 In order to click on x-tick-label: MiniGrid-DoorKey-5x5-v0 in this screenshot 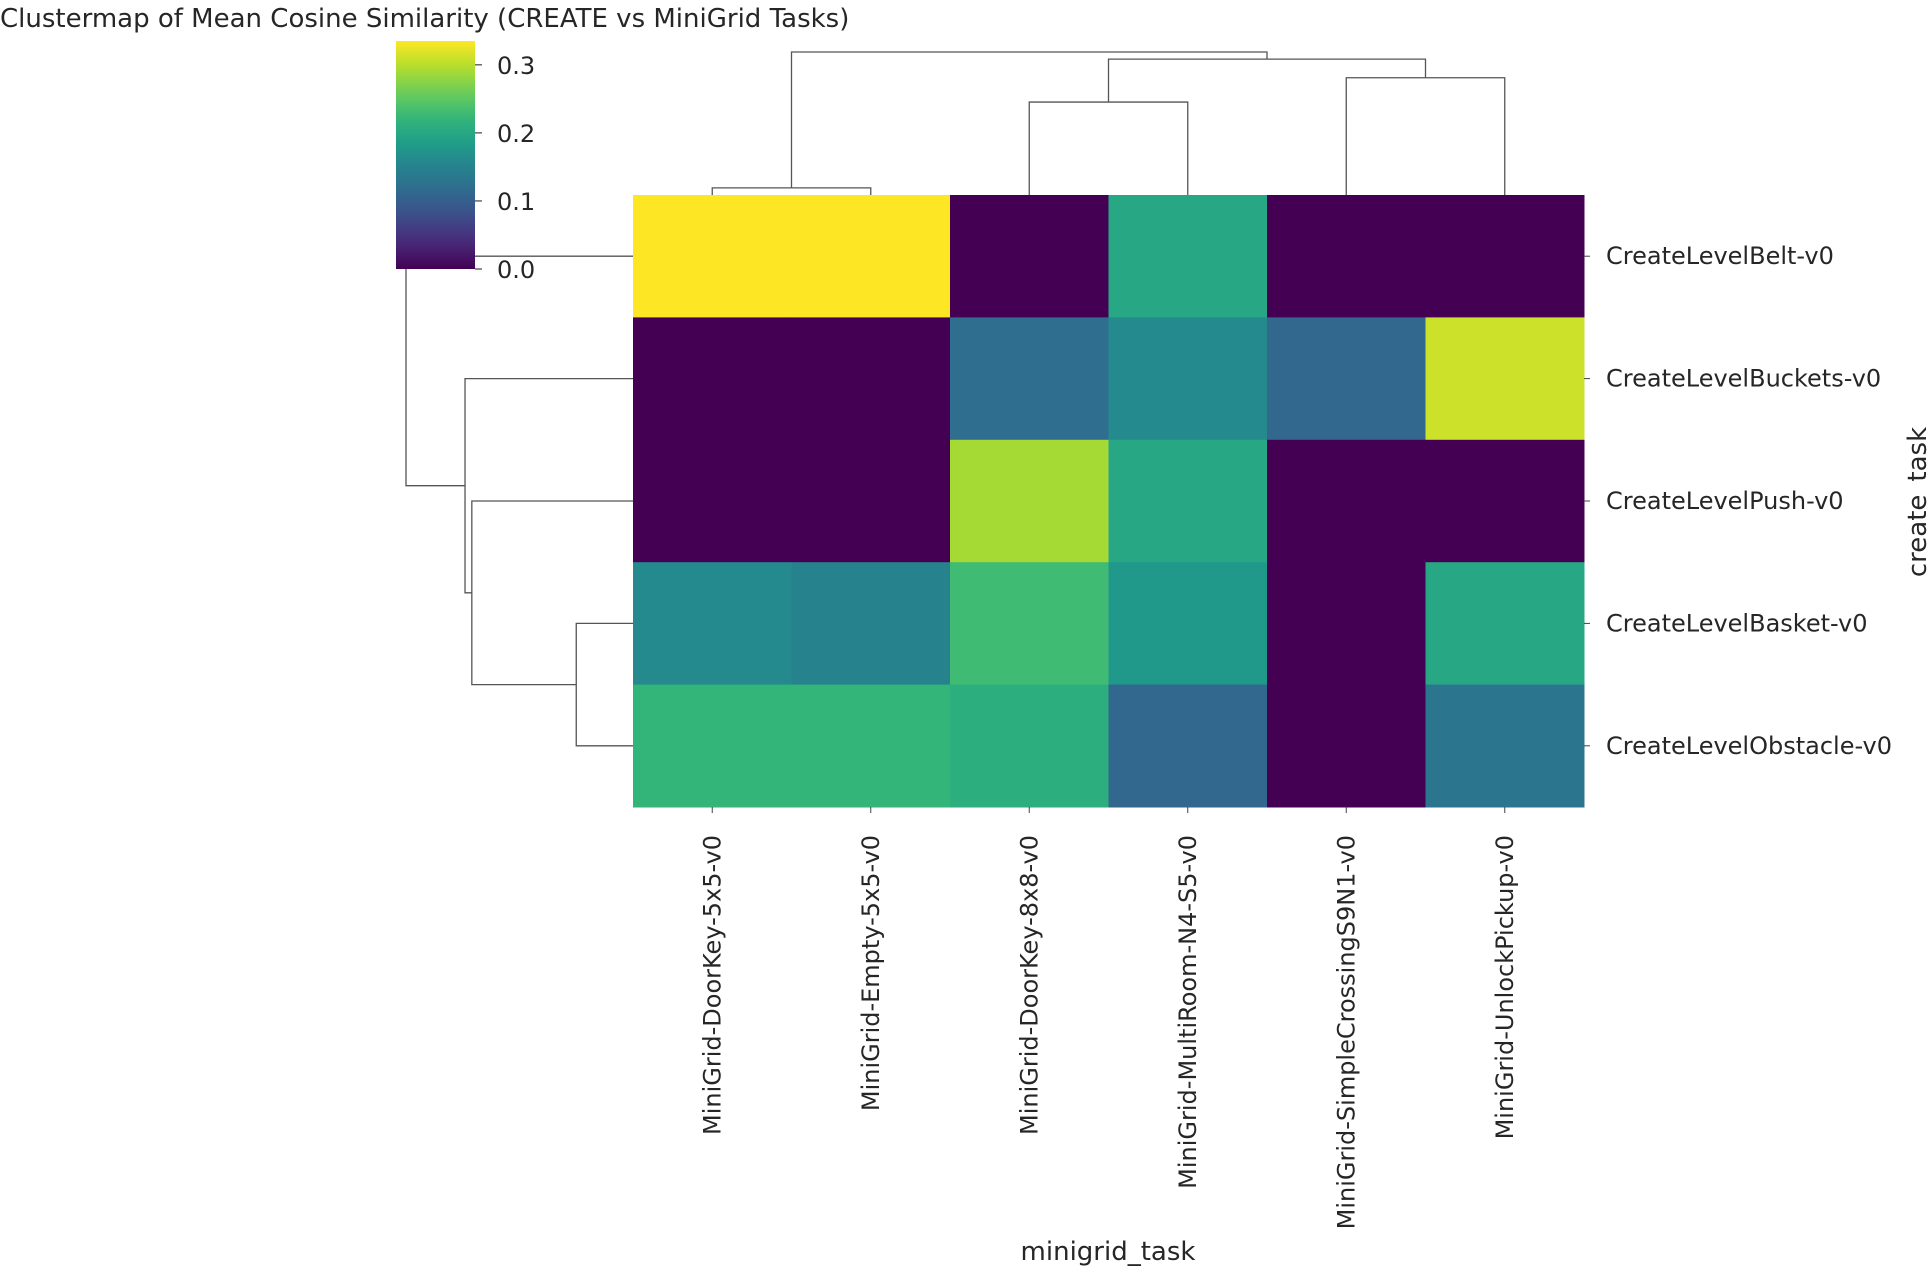, I will do `click(712, 985)`.